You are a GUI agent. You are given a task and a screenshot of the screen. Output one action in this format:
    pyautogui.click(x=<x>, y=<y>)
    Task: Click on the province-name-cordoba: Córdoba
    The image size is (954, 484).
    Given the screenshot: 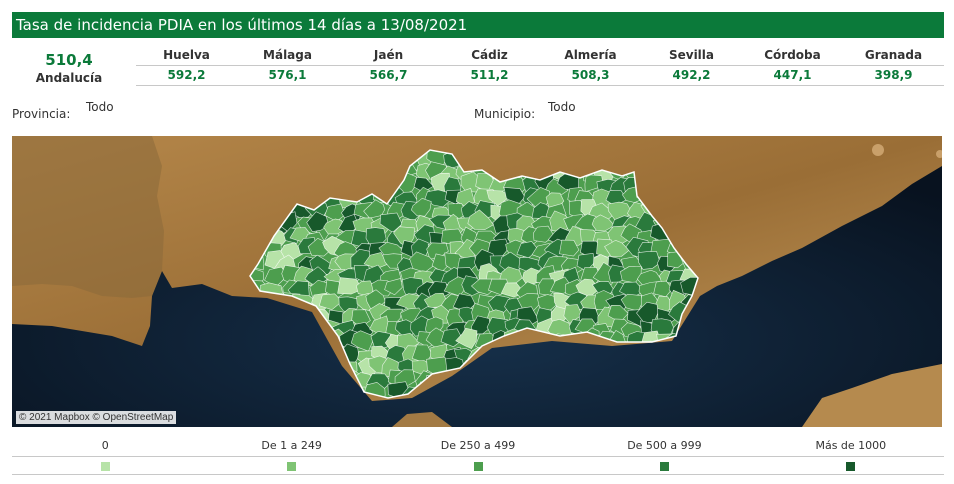 What is the action you would take?
    pyautogui.click(x=792, y=55)
    